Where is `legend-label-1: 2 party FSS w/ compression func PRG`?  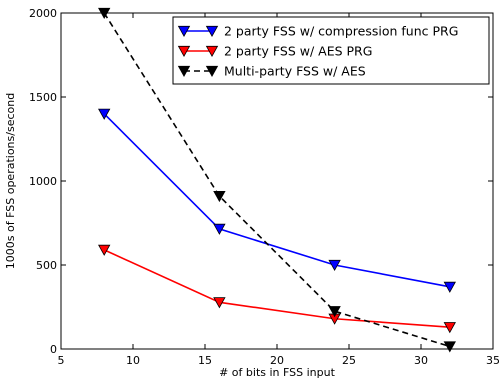
legend-label-1: 2 party FSS w/ compression func PRG is located at coordinates (341, 31).